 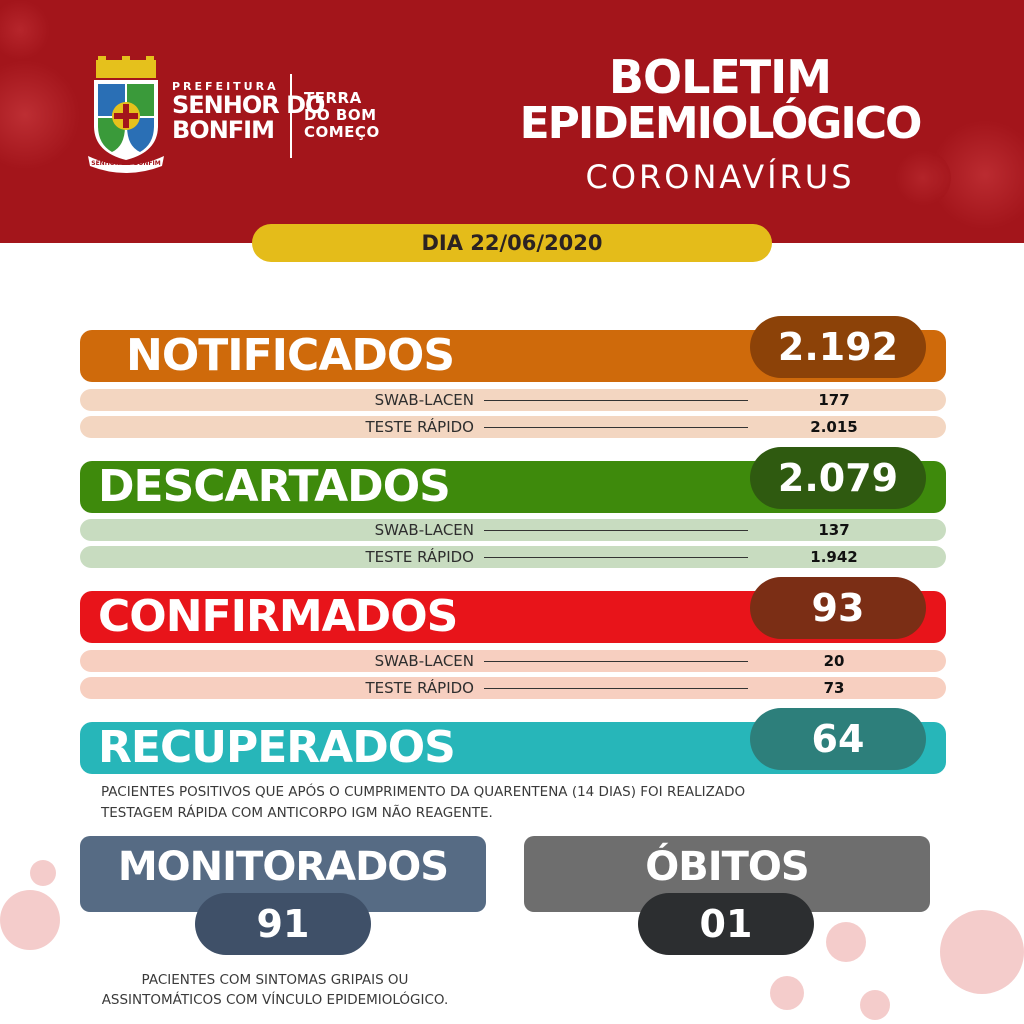 What do you see at coordinates (834, 427) in the screenshot?
I see `row-value: 2.015` at bounding box center [834, 427].